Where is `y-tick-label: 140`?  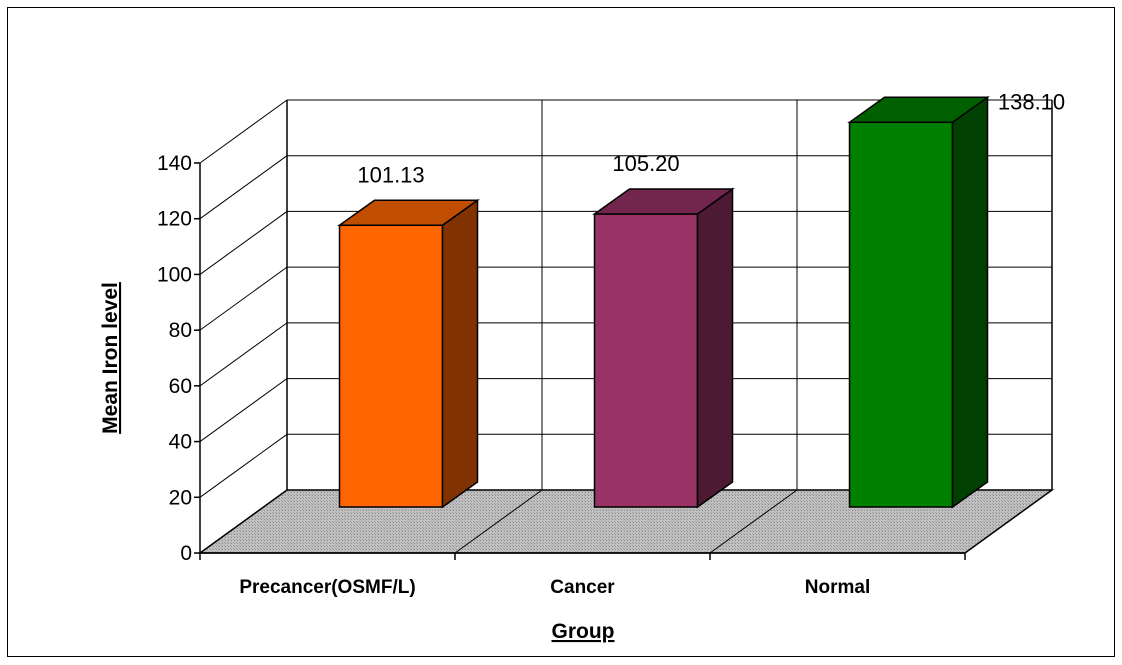
y-tick-label: 140 is located at coordinates (174, 163).